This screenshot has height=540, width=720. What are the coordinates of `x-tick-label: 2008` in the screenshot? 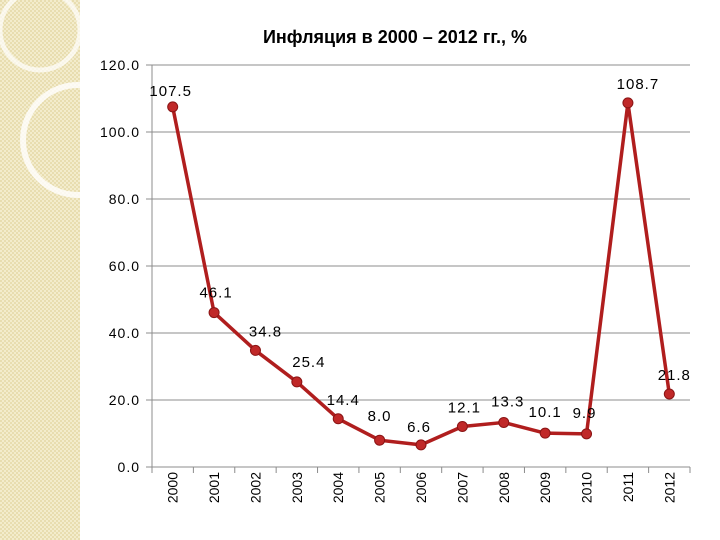 It's located at (504, 487).